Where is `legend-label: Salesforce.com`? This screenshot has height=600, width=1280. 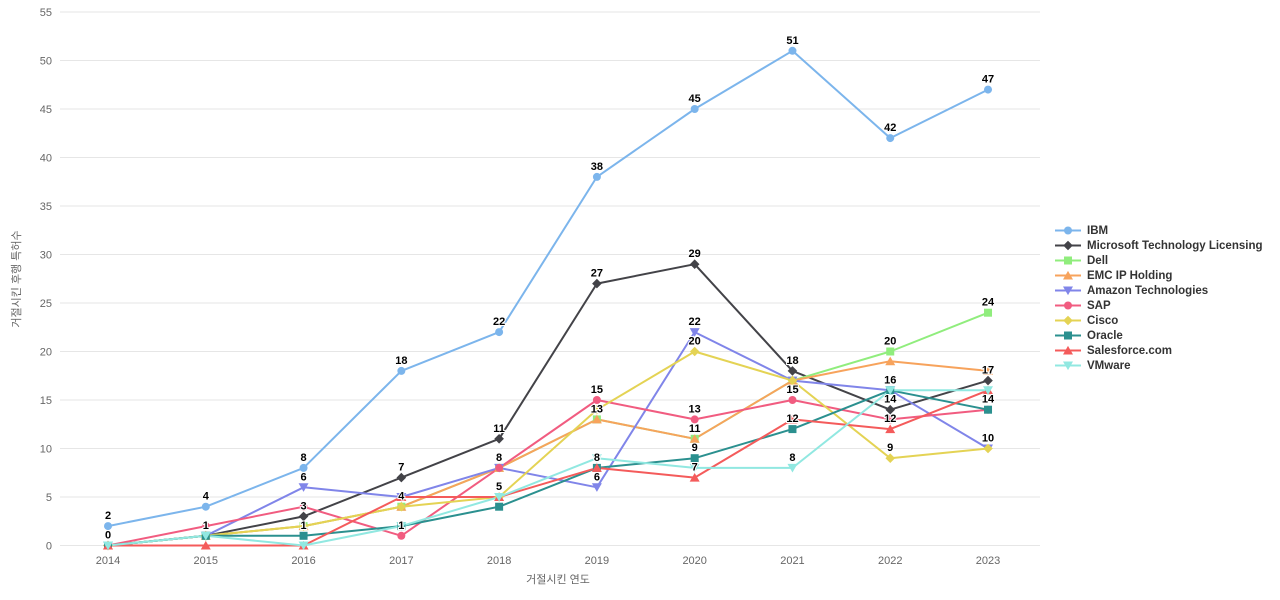 legend-label: Salesforce.com is located at coordinates (1130, 350).